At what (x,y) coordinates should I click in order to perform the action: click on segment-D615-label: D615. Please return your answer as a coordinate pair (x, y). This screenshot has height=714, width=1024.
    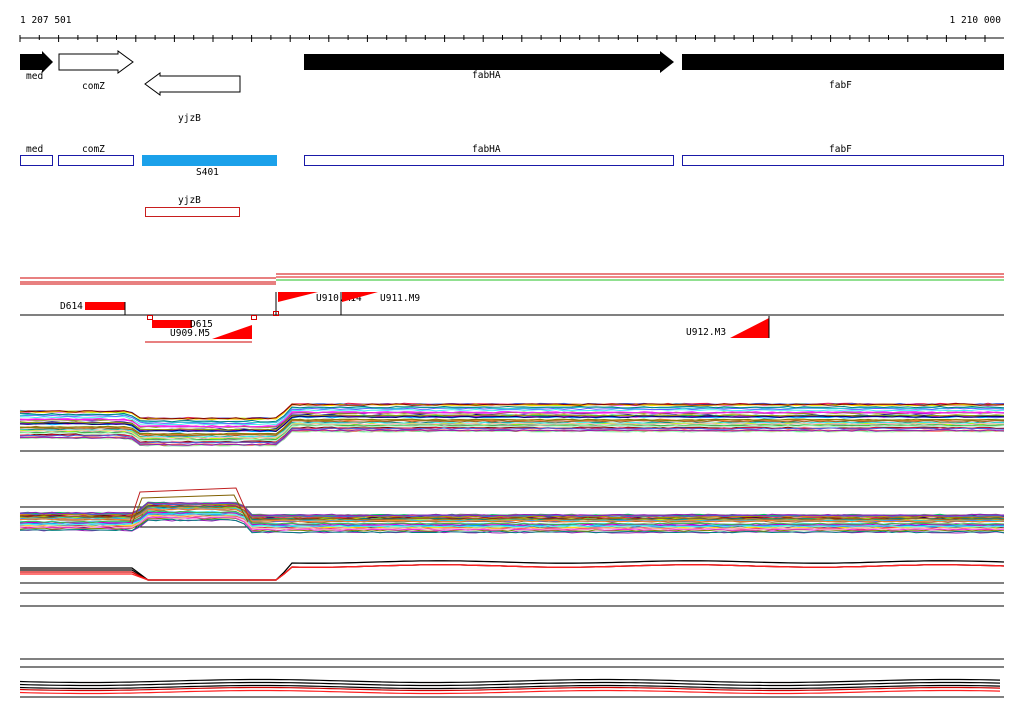
    Looking at the image, I should click on (201, 324).